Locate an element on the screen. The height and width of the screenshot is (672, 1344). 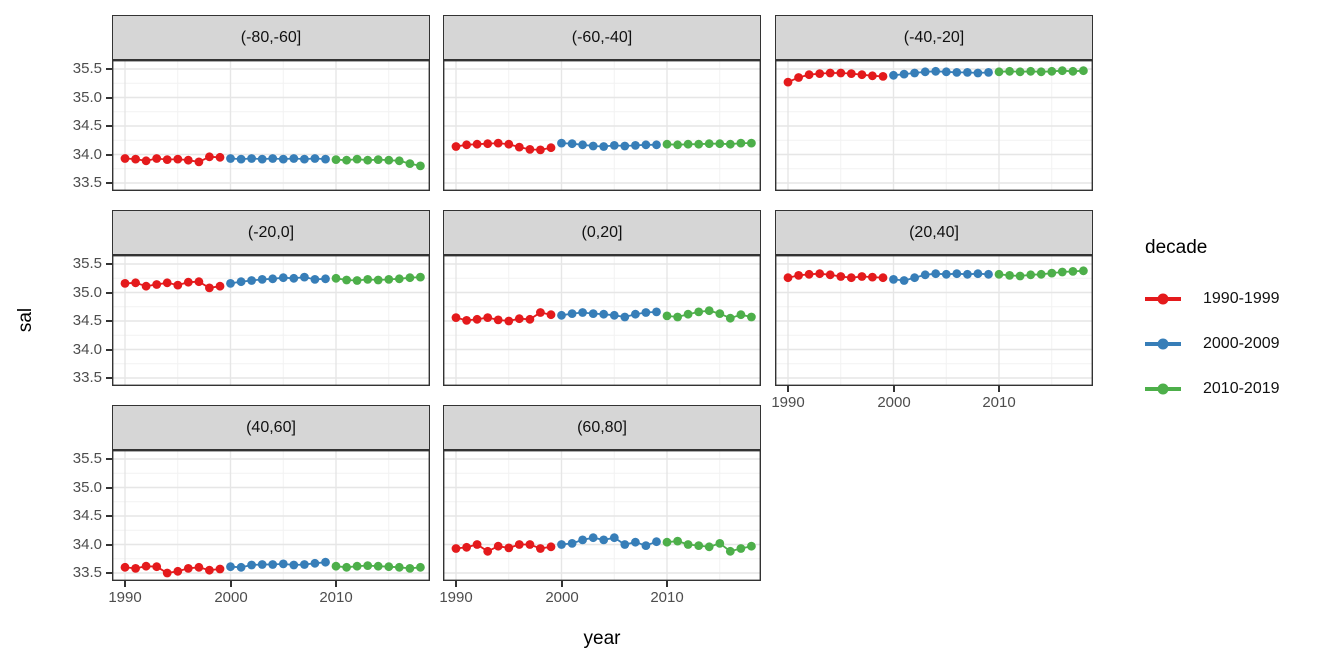
facet-strip-label: (20,40] is located at coordinates (934, 232).